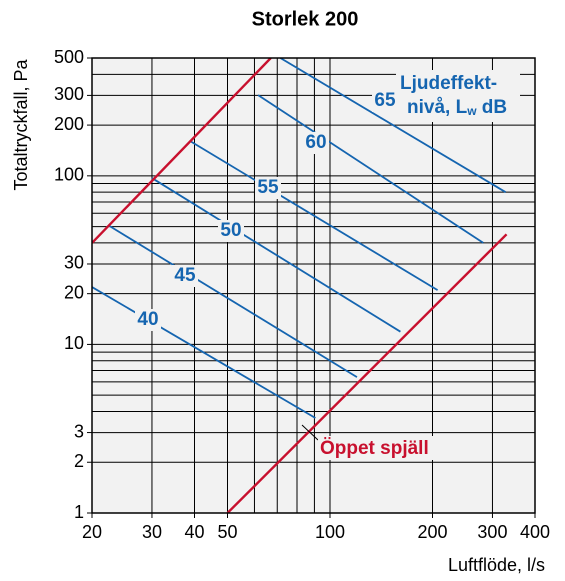  Describe the element at coordinates (448, 83) in the screenshot. I see `annotation: Ljudeffekt-` at that location.